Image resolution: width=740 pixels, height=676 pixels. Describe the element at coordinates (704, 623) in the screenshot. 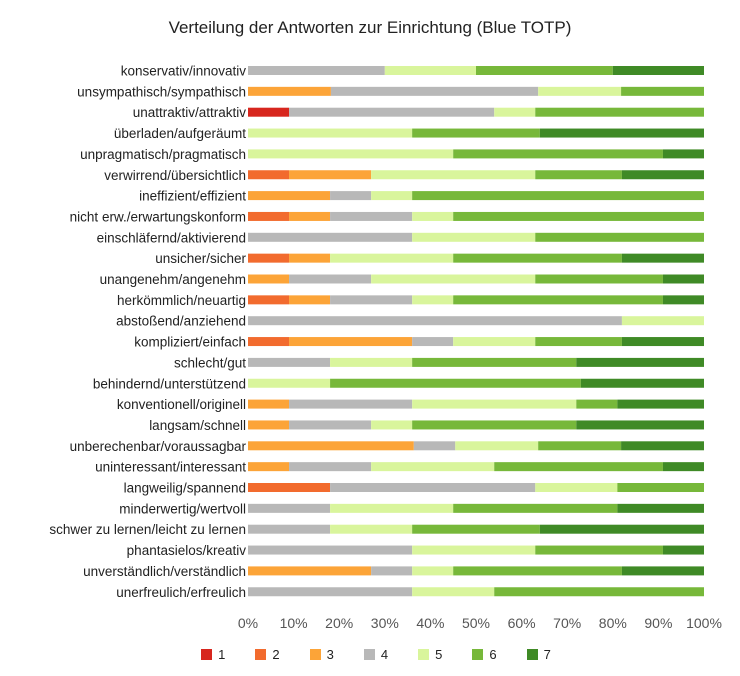

I see `x-tick-label: 100%` at that location.